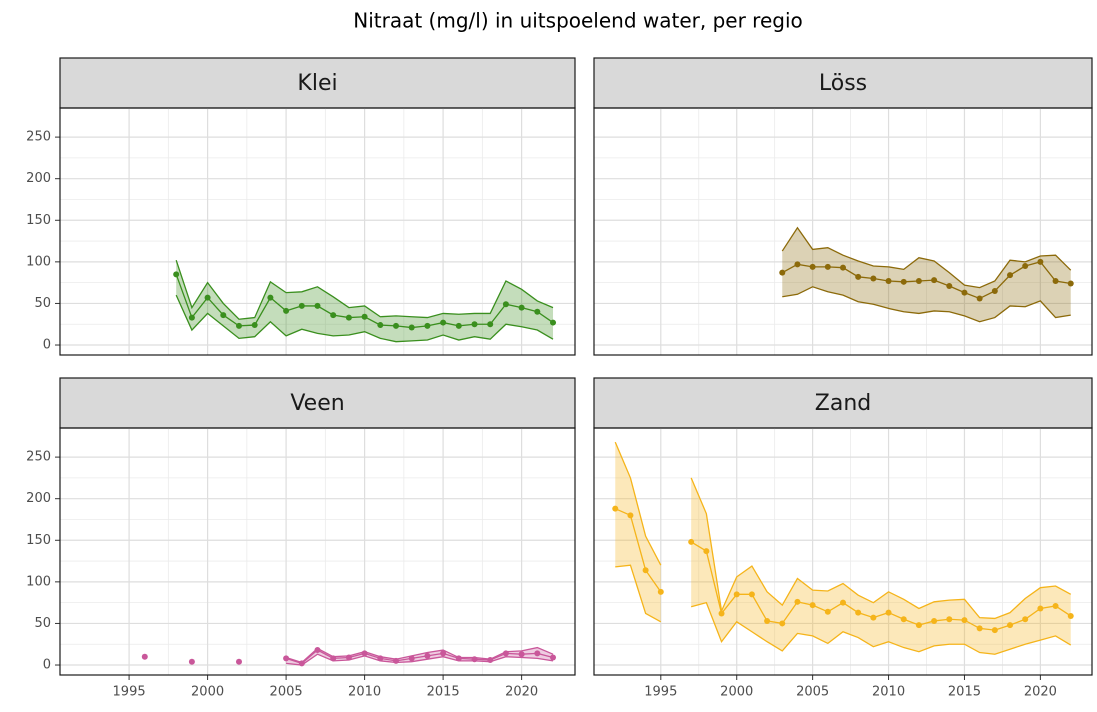 The height and width of the screenshot is (712, 1097). Describe the element at coordinates (317, 403) in the screenshot. I see `panel-title: Veen` at that location.